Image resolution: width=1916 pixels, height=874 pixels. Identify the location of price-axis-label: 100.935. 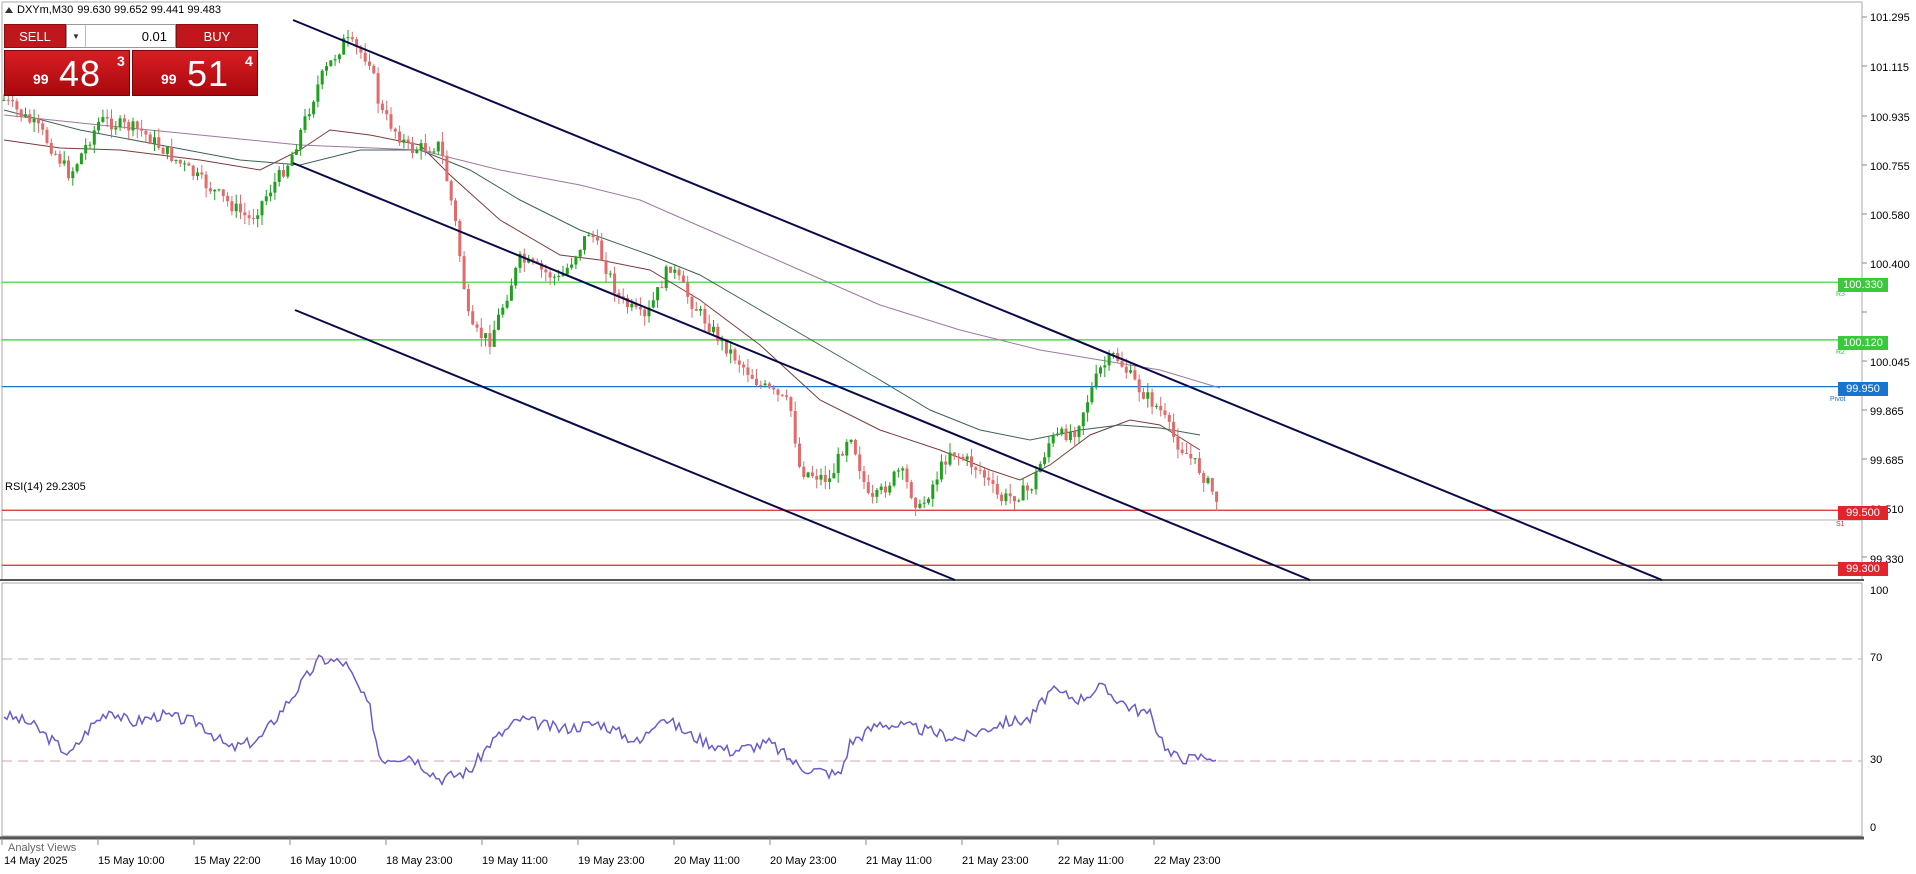
(1890, 118).